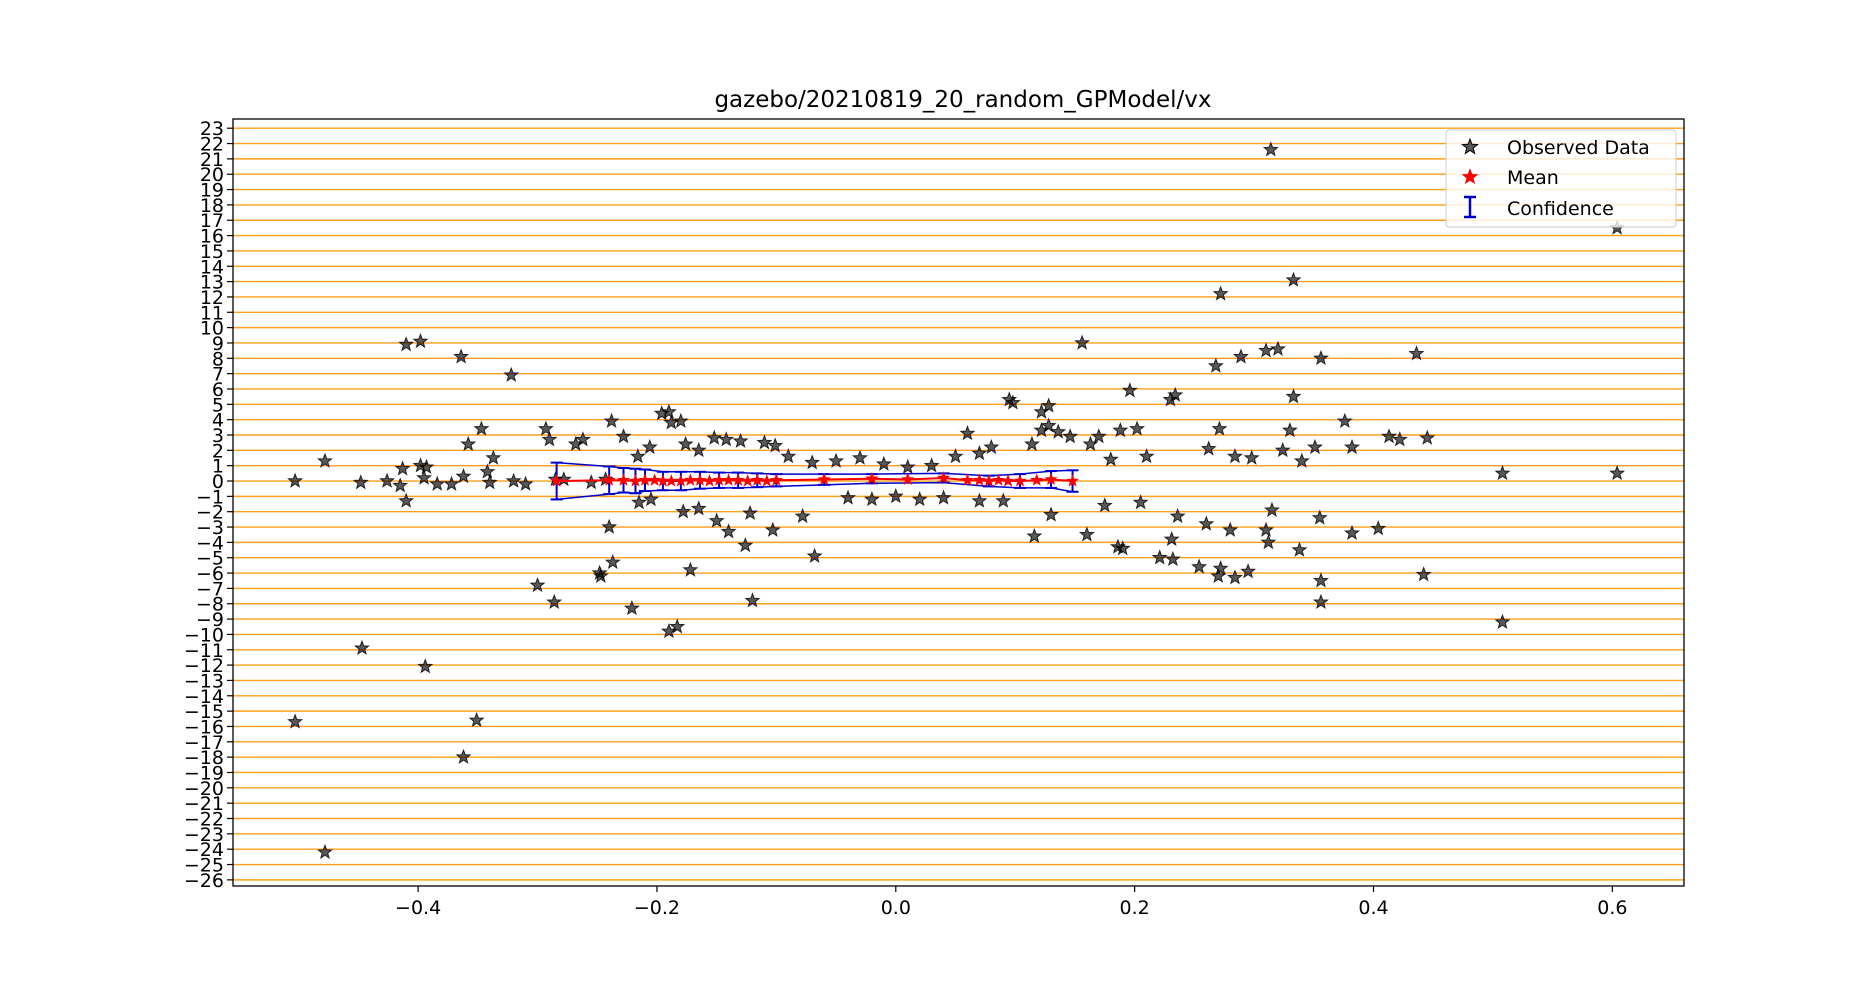  Describe the element at coordinates (204, 773) in the screenshot. I see `y-tick-label: −19` at that location.